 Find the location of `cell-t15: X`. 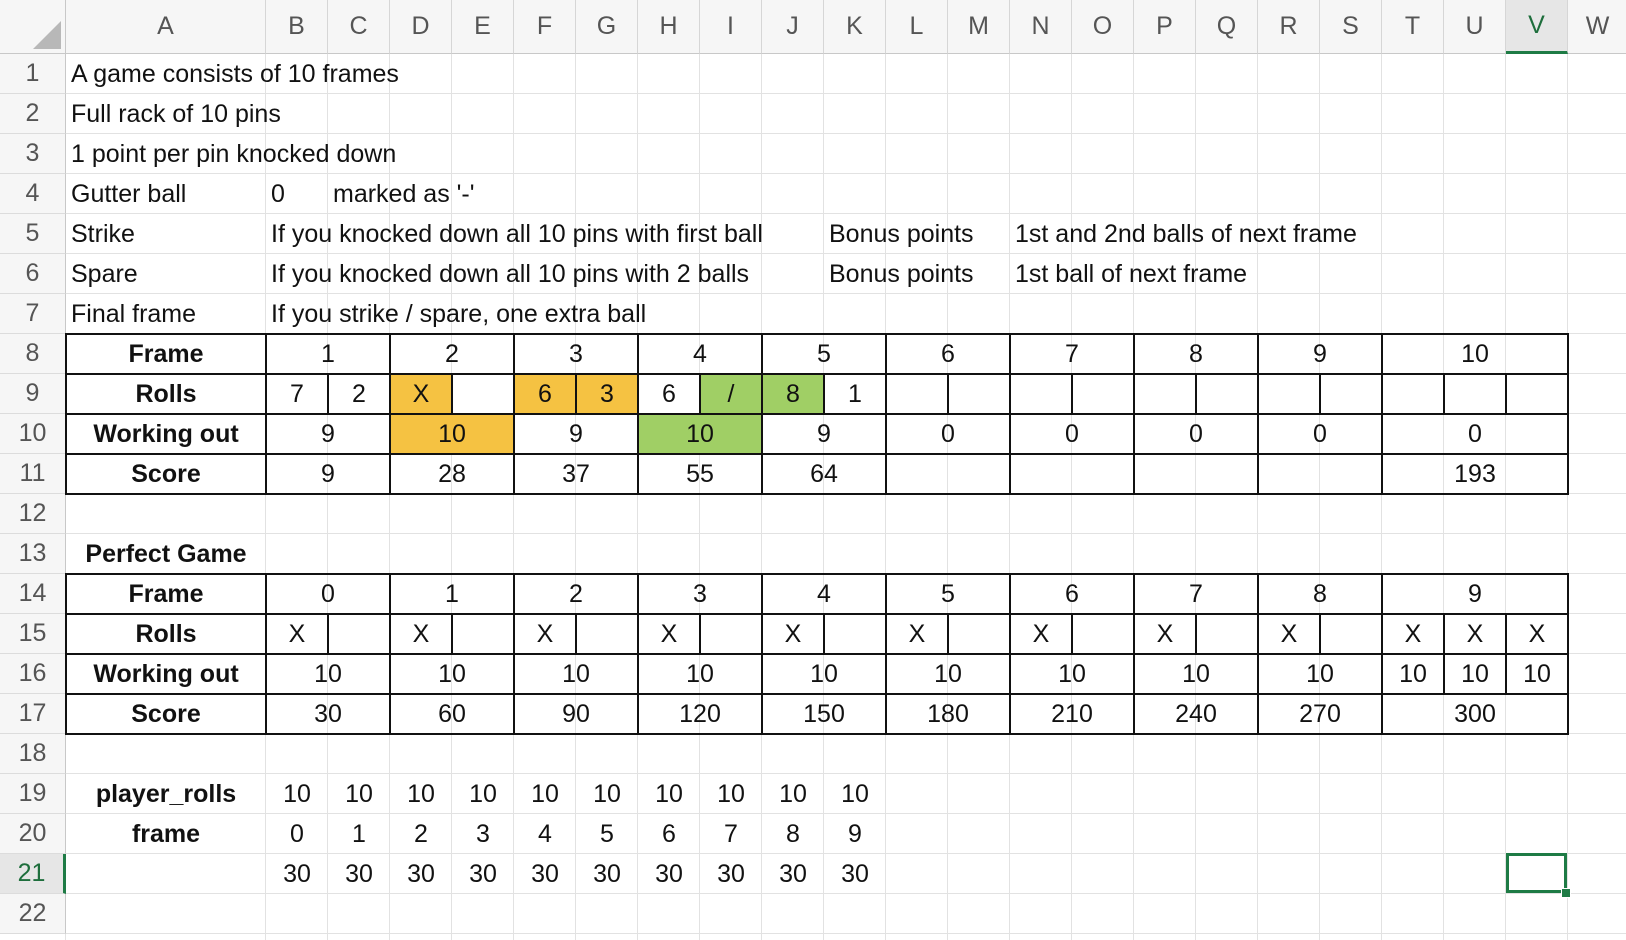

cell-t15: X is located at coordinates (1413, 633).